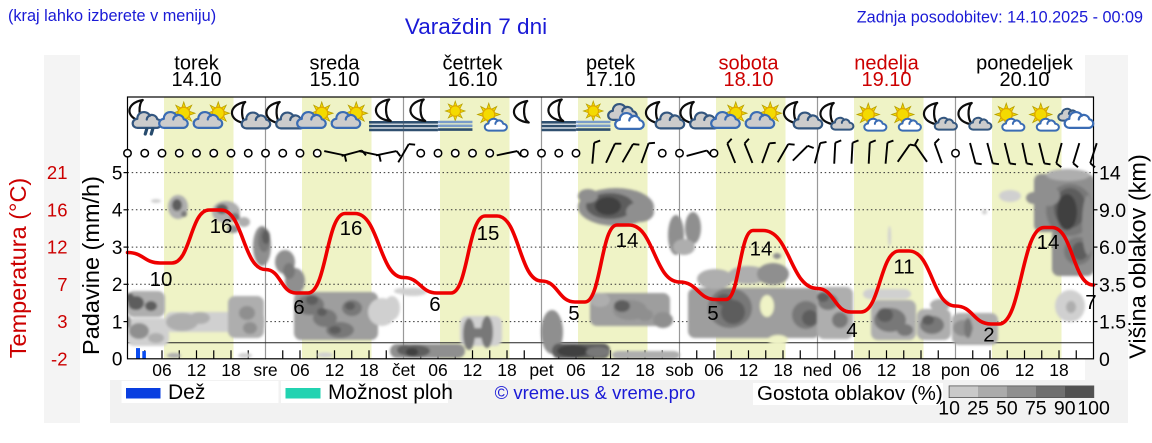  I want to click on svg-text: 21, so click(57, 172).